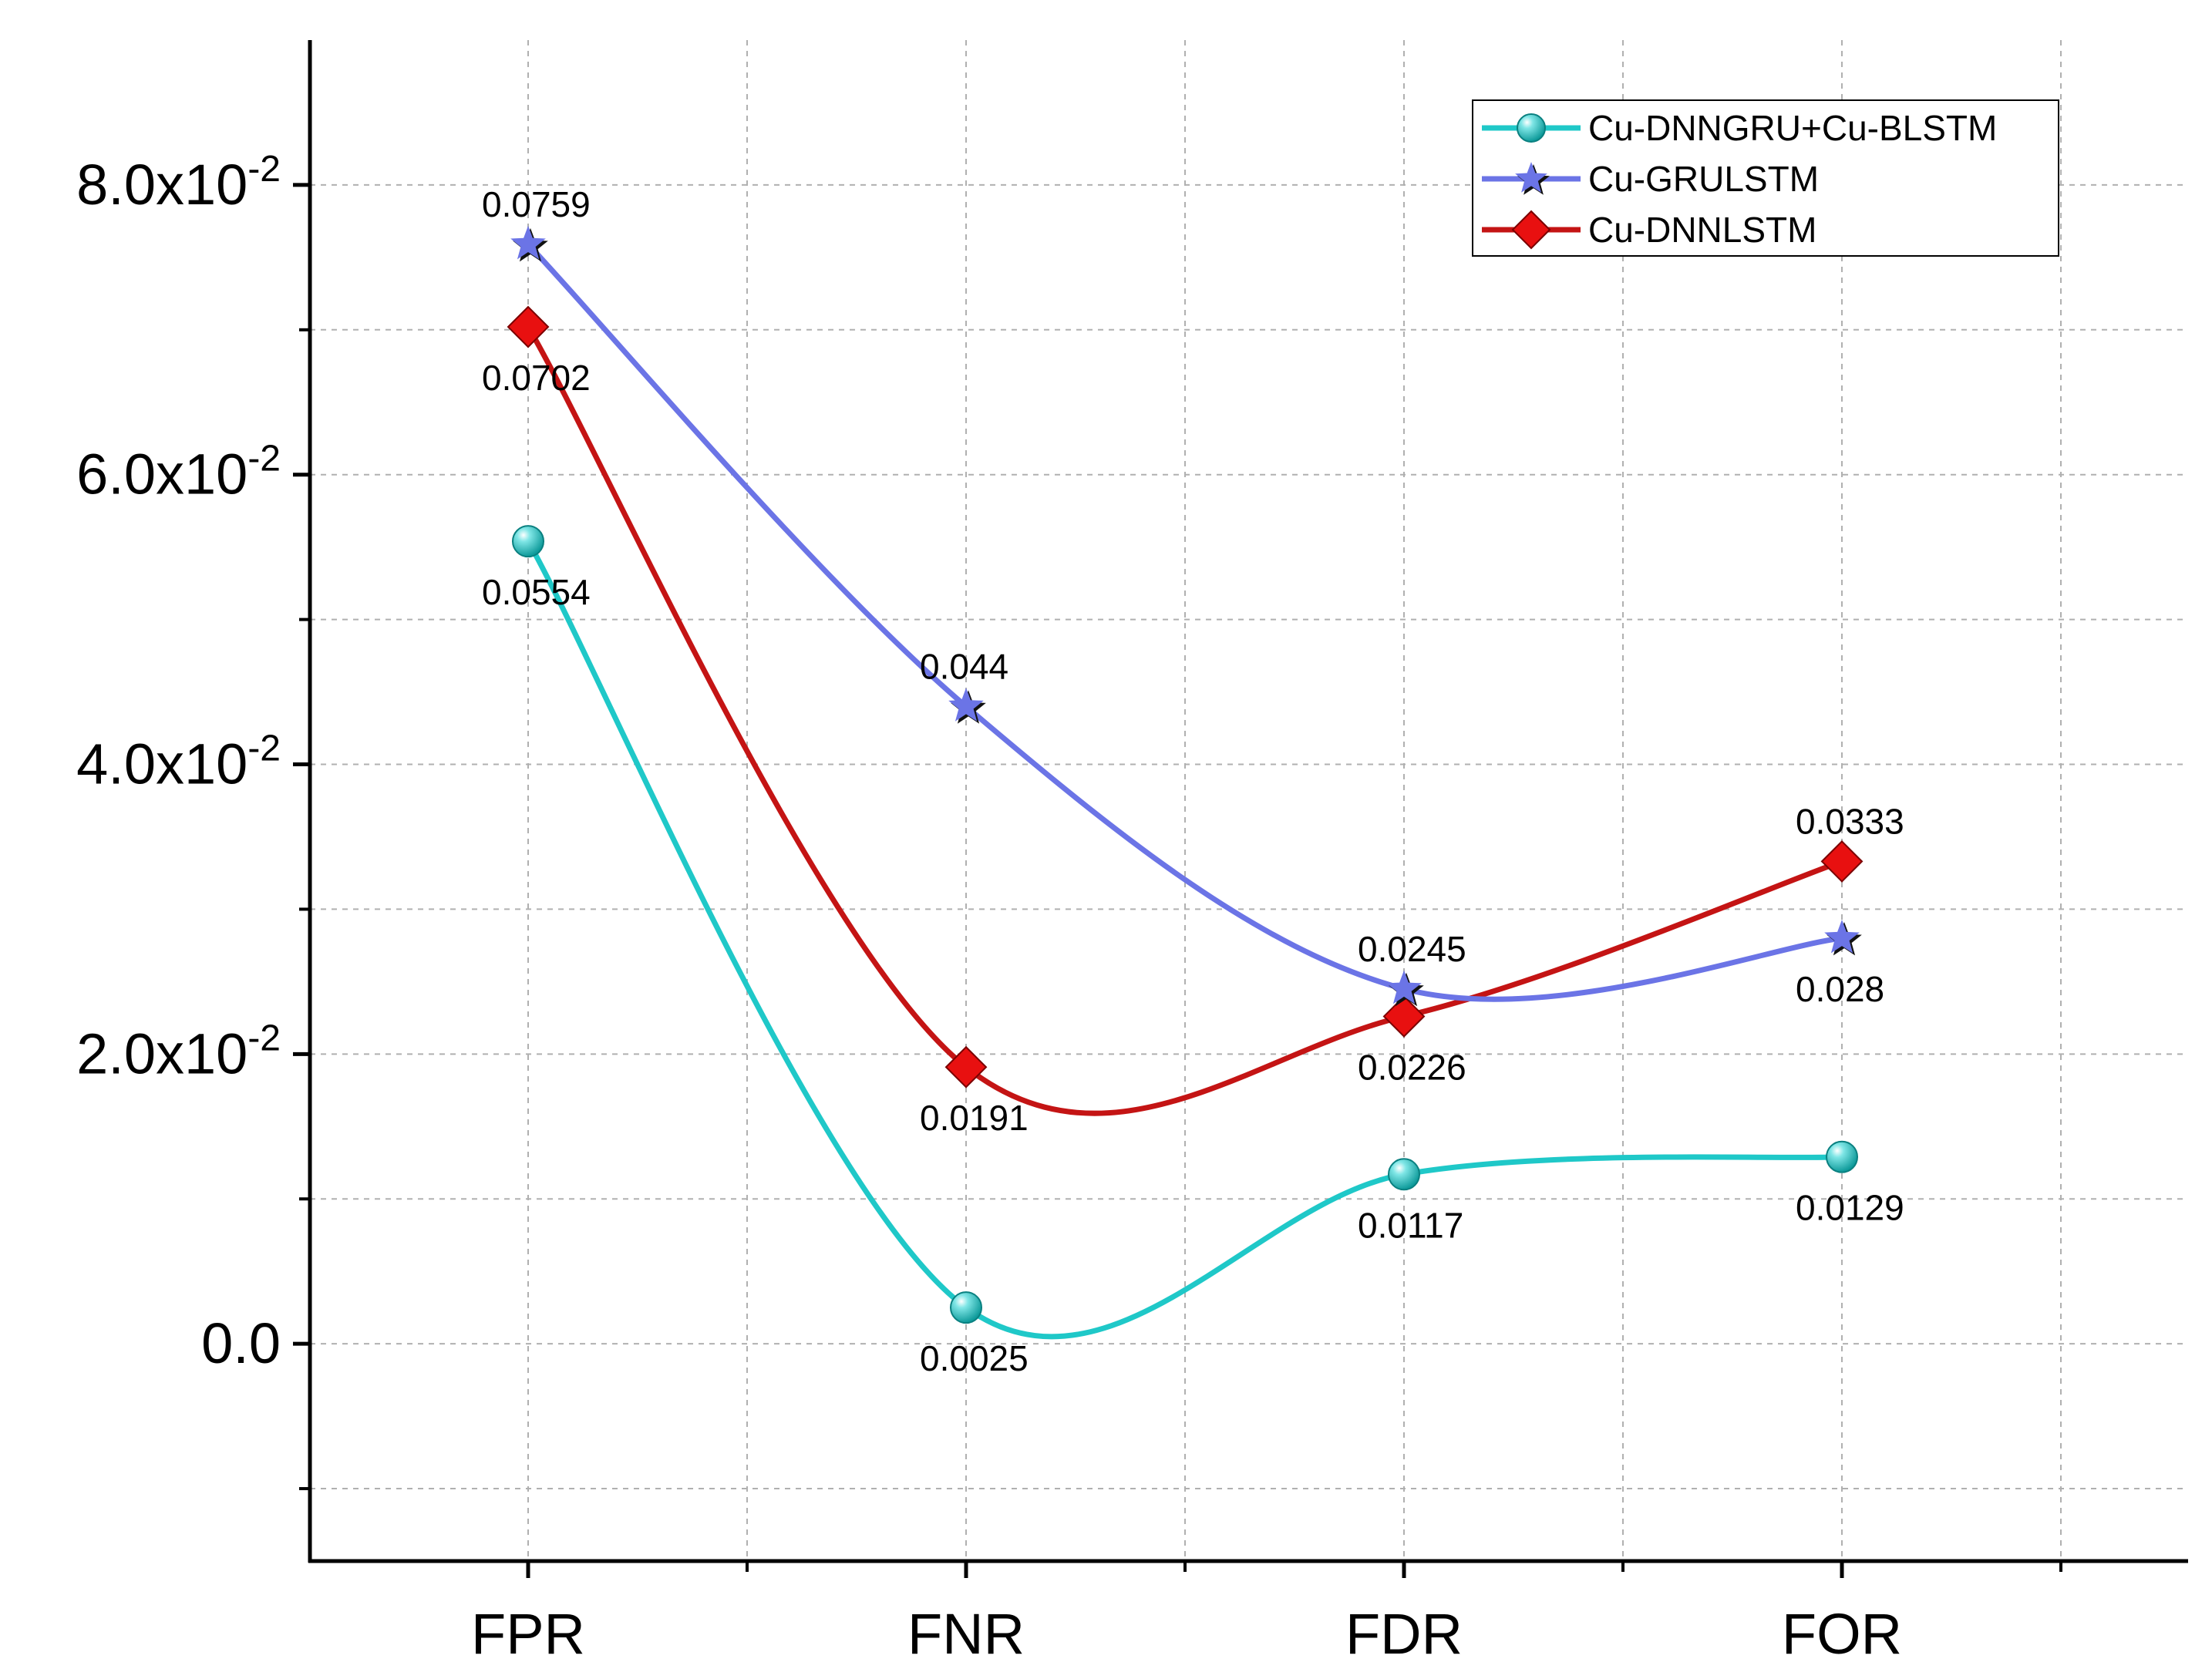 This screenshot has width=2212, height=1679. I want to click on data-label: 0.0117, so click(1410, 1225).